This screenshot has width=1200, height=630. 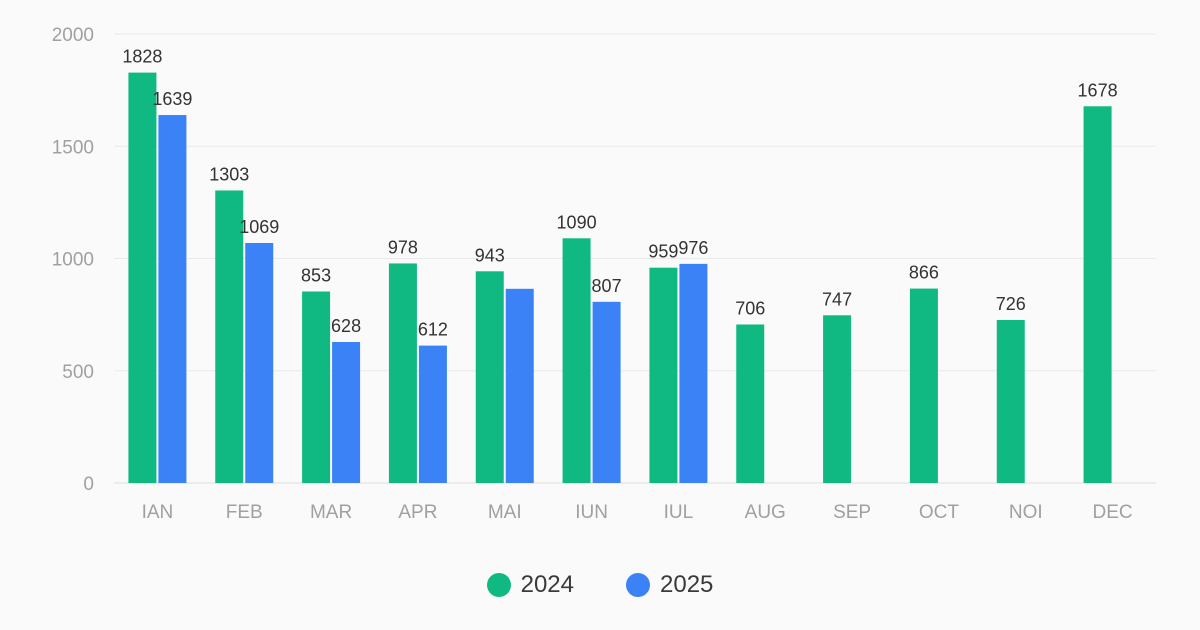 What do you see at coordinates (73, 147) in the screenshot?
I see `y-tick-label: 1500` at bounding box center [73, 147].